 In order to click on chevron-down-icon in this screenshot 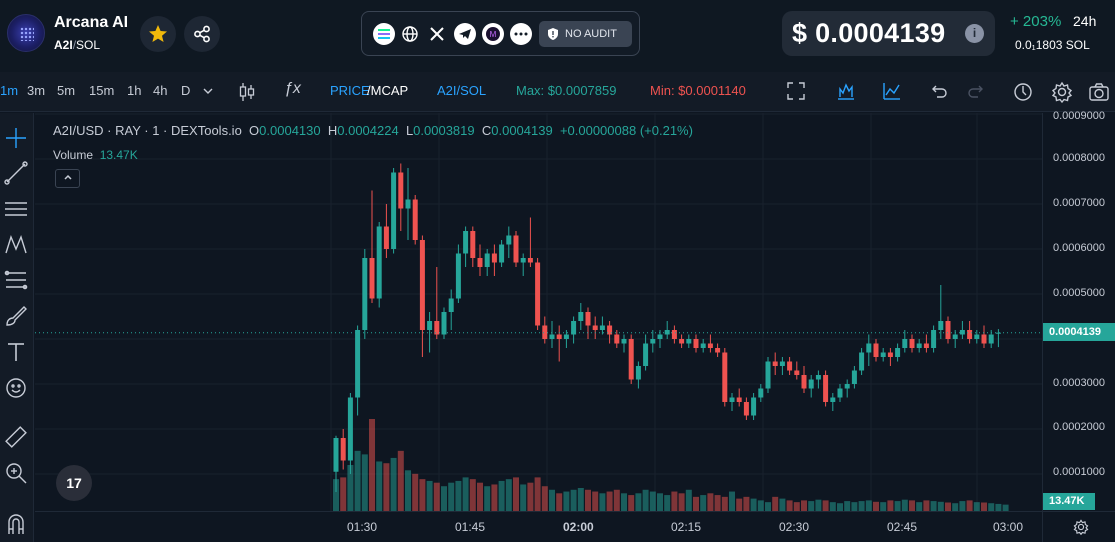, I will do `click(208, 91)`.